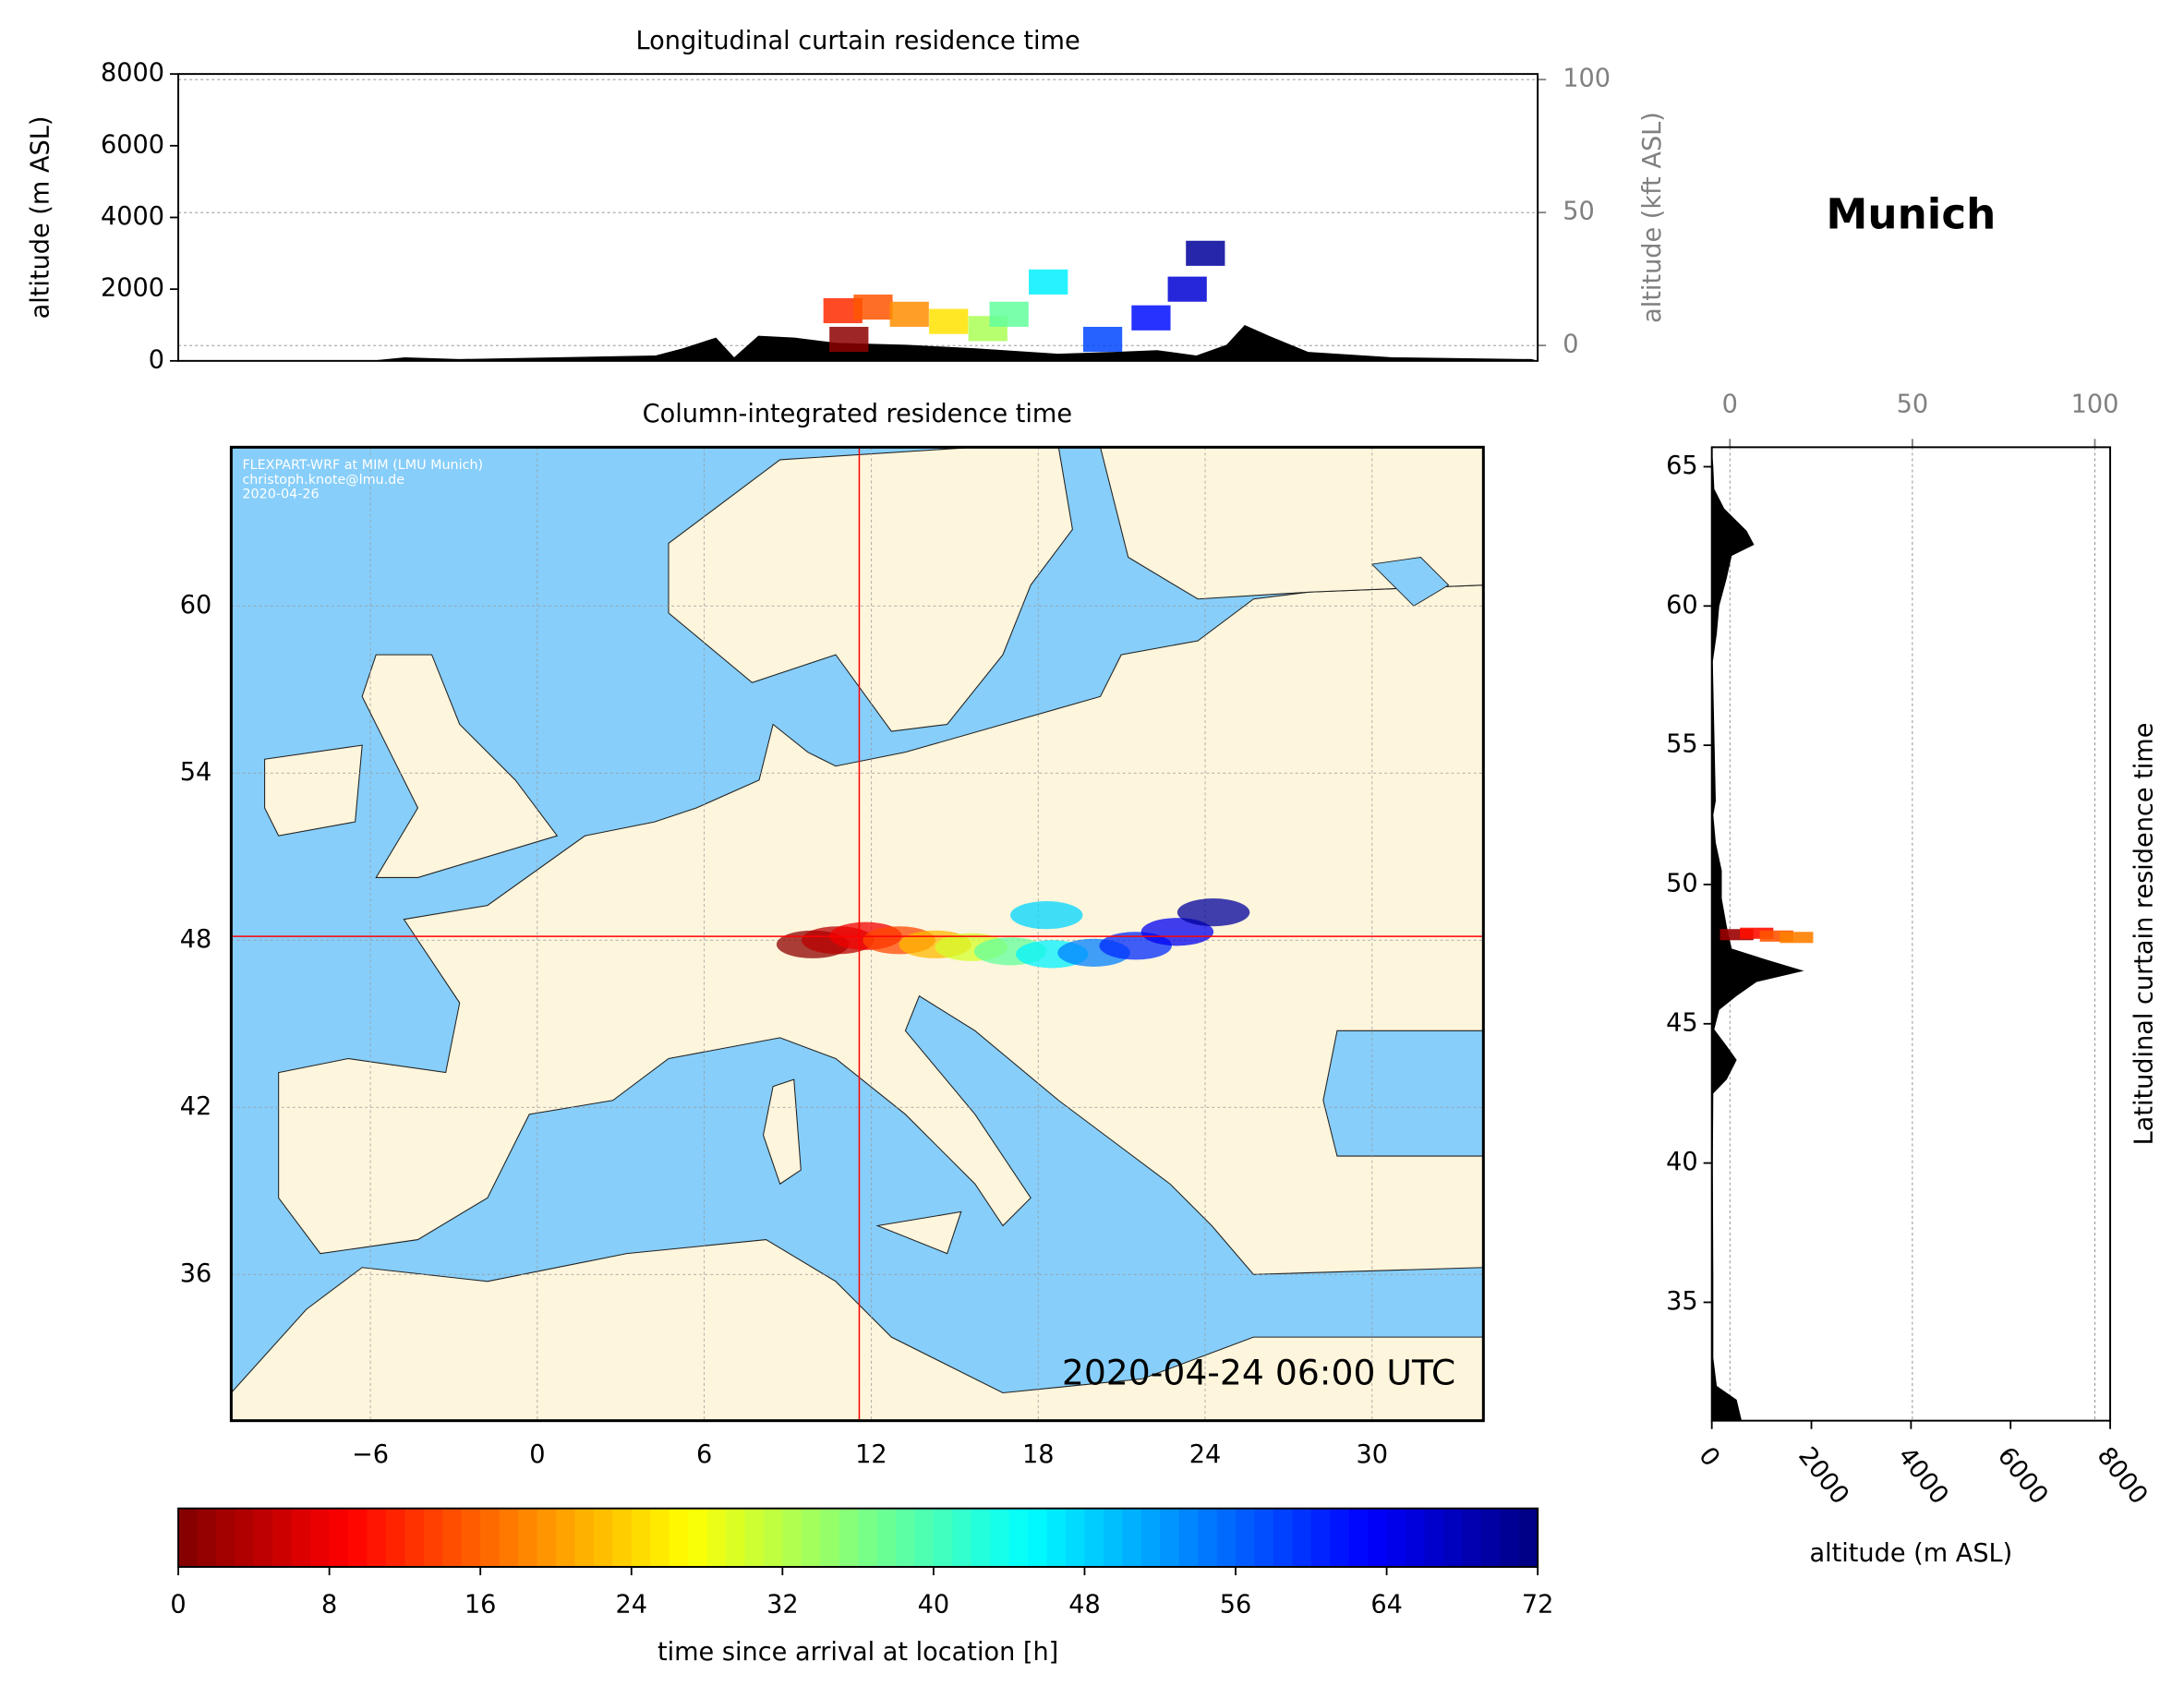  What do you see at coordinates (1682, 466) in the screenshot?
I see `y-tick-label: 65` at bounding box center [1682, 466].